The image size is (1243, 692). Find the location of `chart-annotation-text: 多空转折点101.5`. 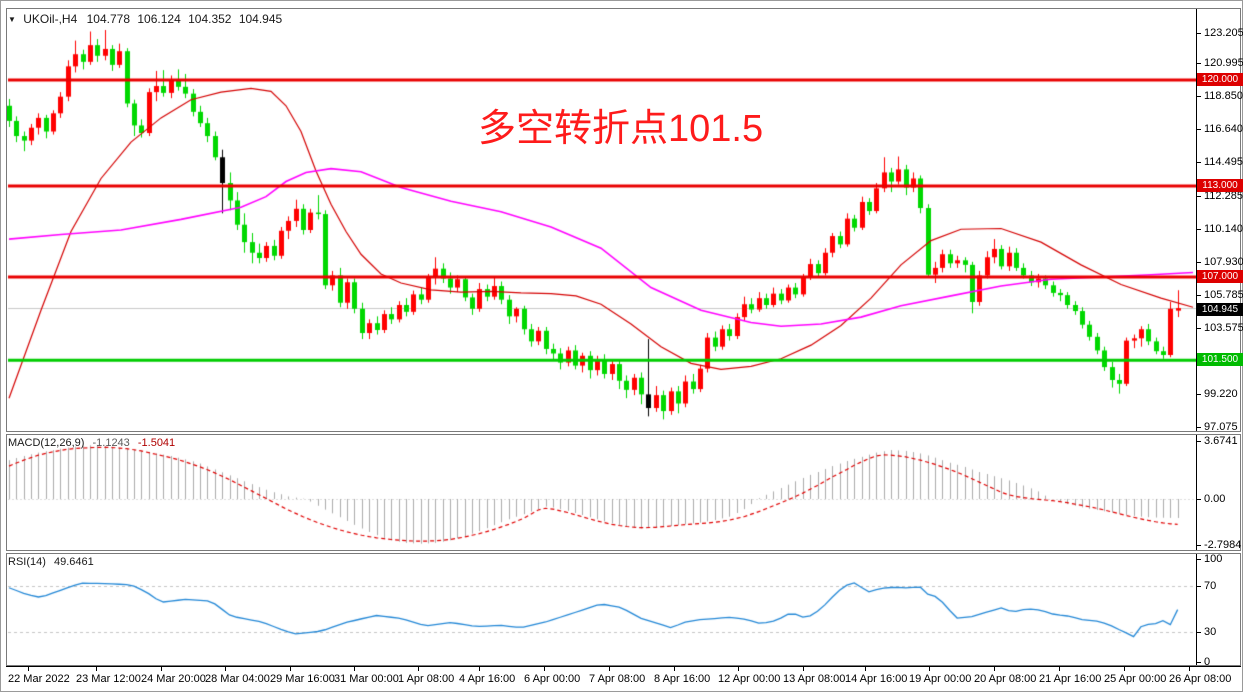

chart-annotation-text: 多空转折点101.5 is located at coordinates (621, 129).